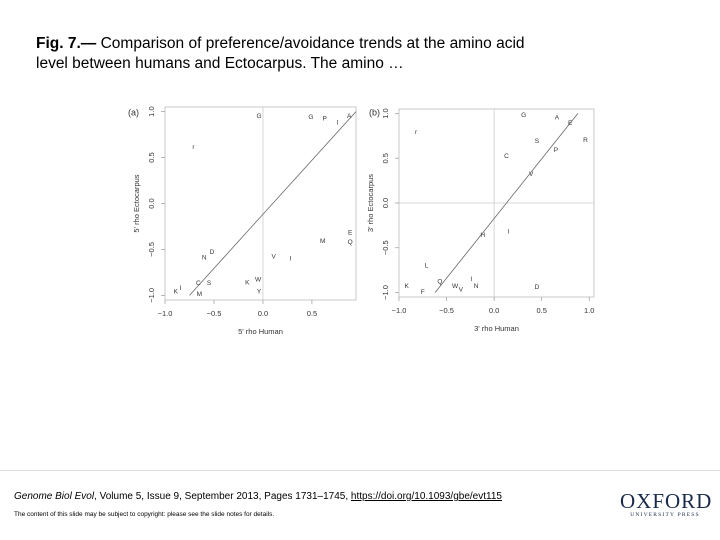 The height and width of the screenshot is (540, 720). I want to click on logo: OXFORD UNIVERSITY PRESS, so click(666, 503).